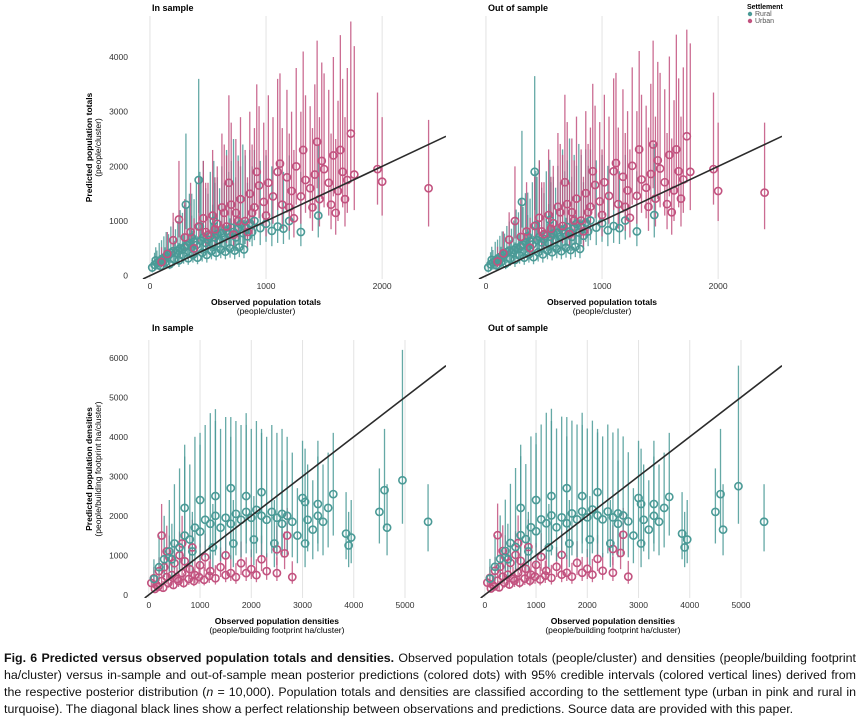 Image resolution: width=862 pixels, height=726 pixels. Describe the element at coordinates (89, 469) in the screenshot. I see `y-axis-title: Predicted population densities` at that location.